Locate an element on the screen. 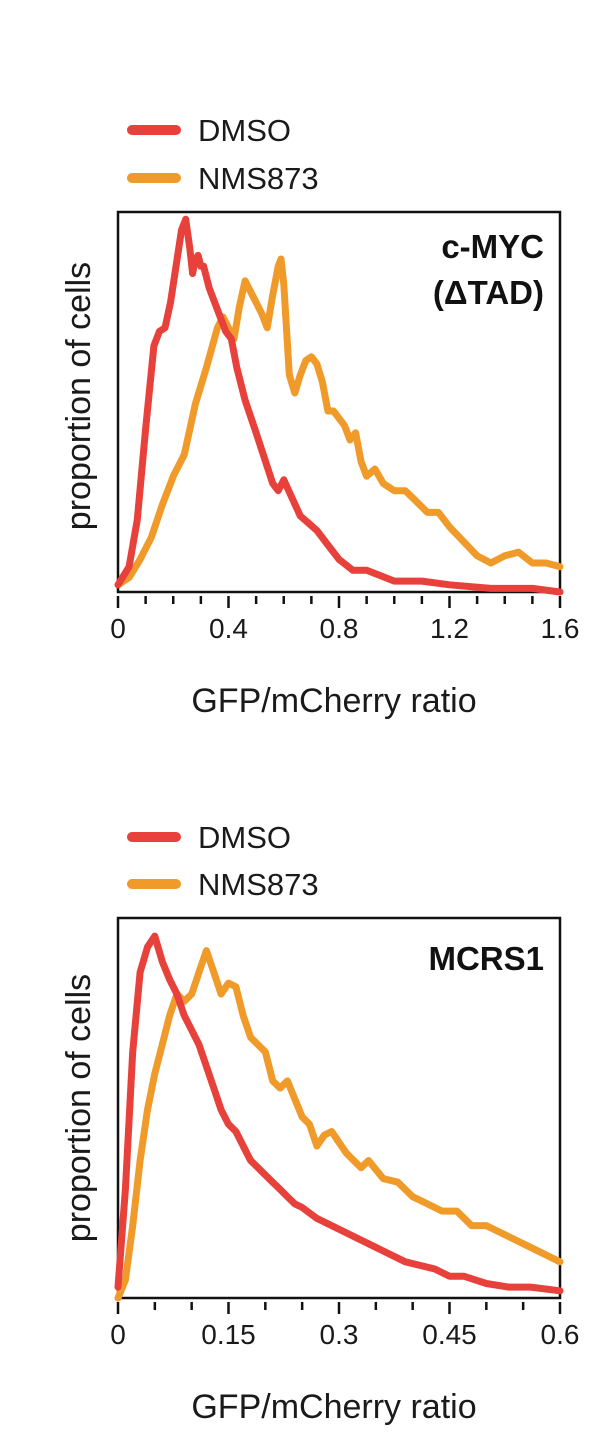  x-tick-label: 1.6 is located at coordinates (560, 628).